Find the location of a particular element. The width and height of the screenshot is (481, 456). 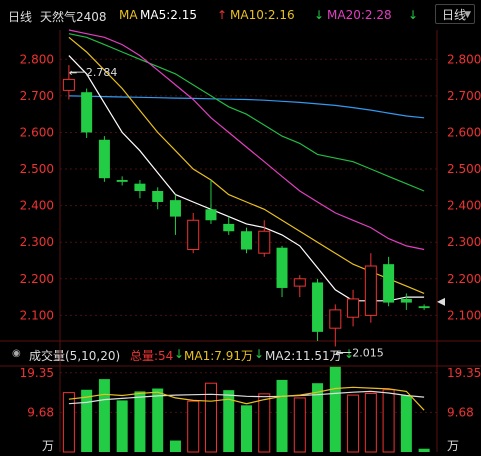

volume-title: 成交量(5,10,20) is located at coordinates (75, 356).